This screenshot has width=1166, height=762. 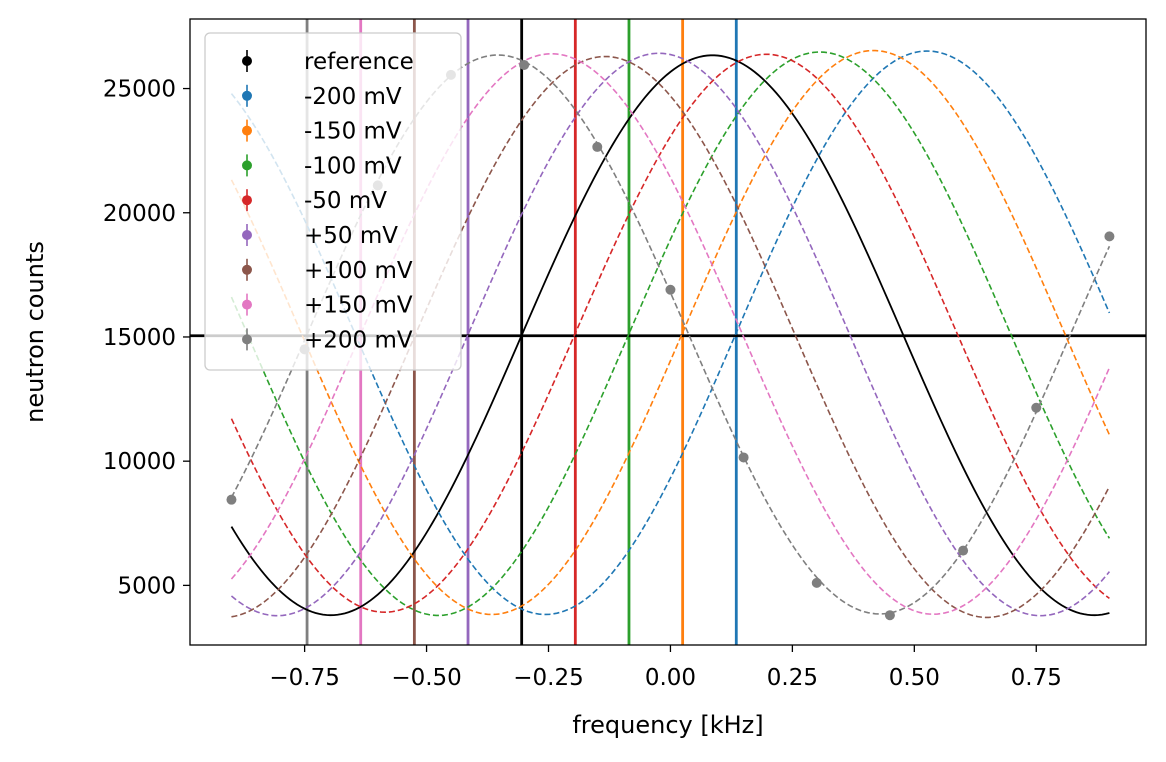 I want to click on y-tick-label: 25000, so click(x=139, y=90).